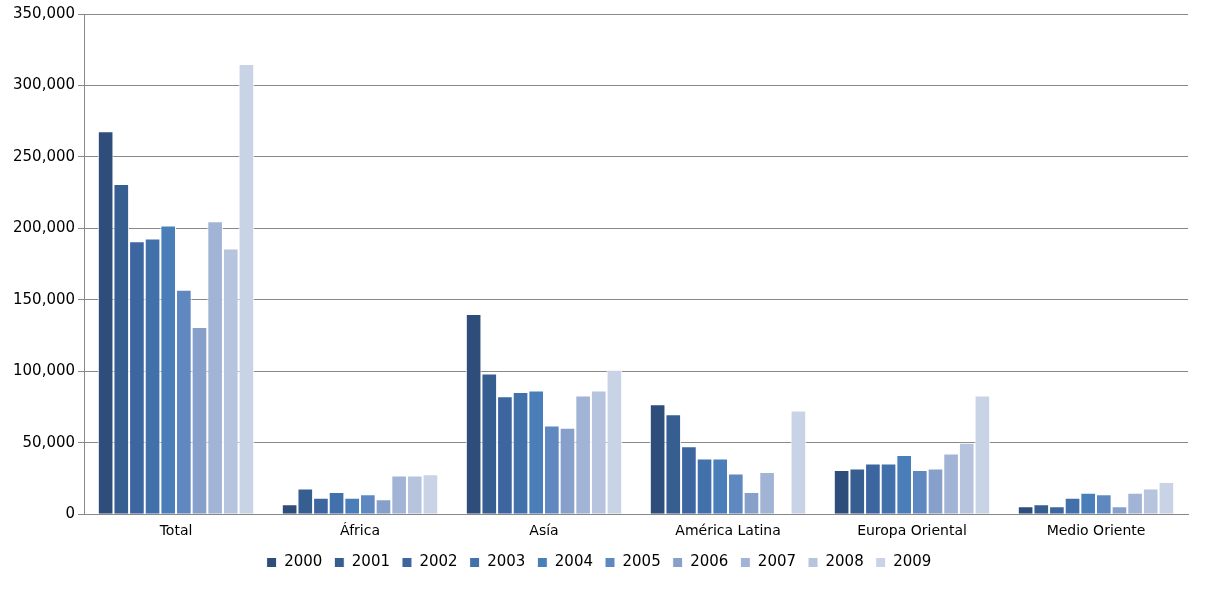  What do you see at coordinates (544, 530) in the screenshot?
I see `x-tick-label: Asía` at bounding box center [544, 530].